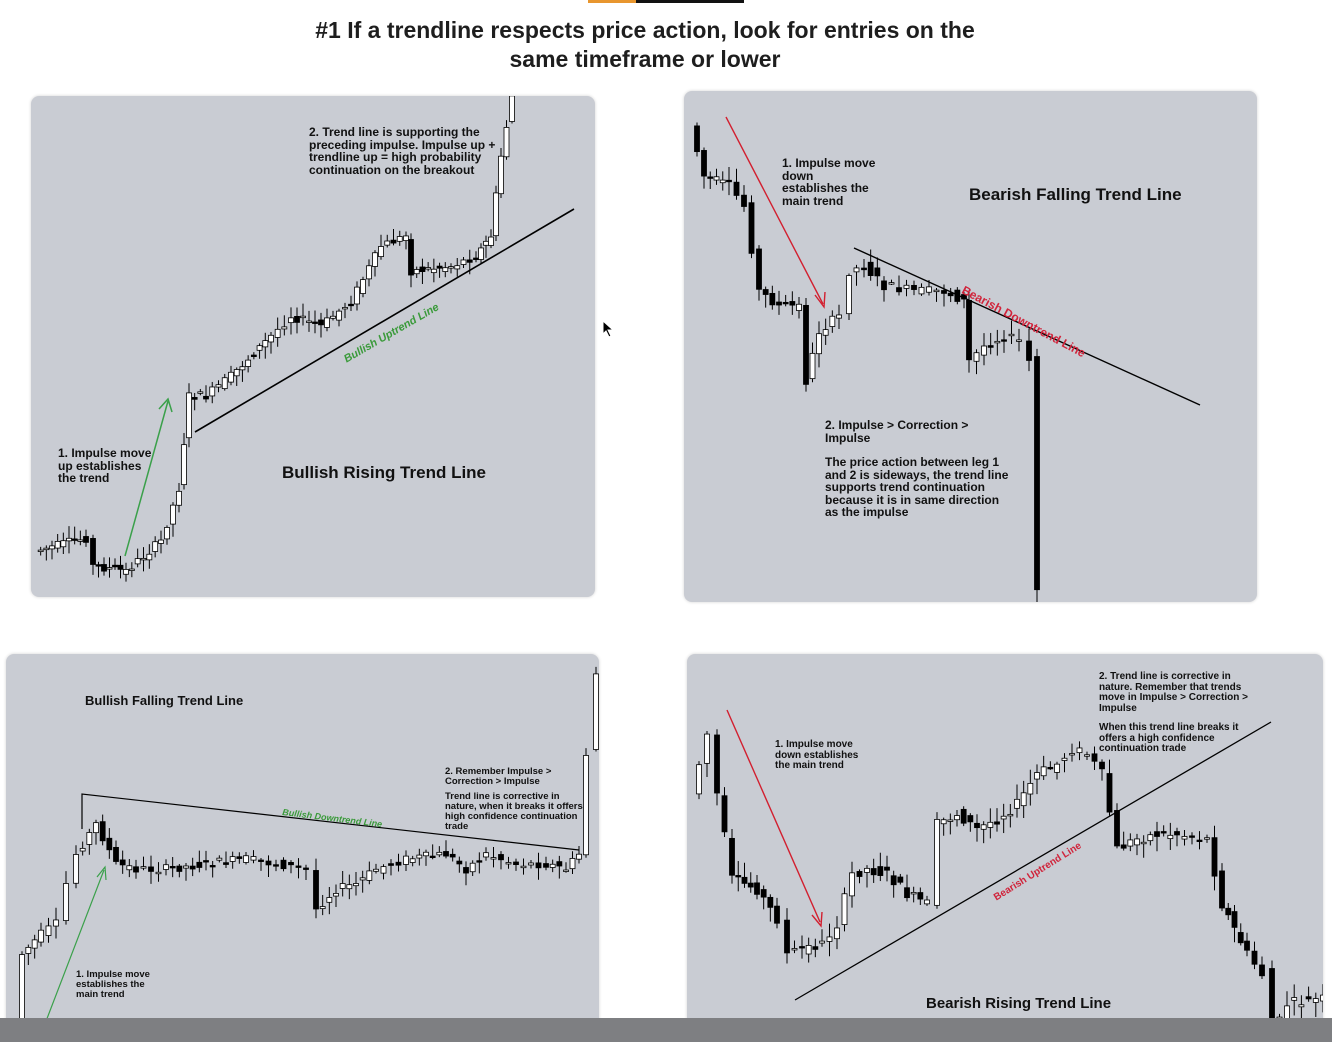  What do you see at coordinates (608, 329) in the screenshot?
I see `mouse-pointer-icon` at bounding box center [608, 329].